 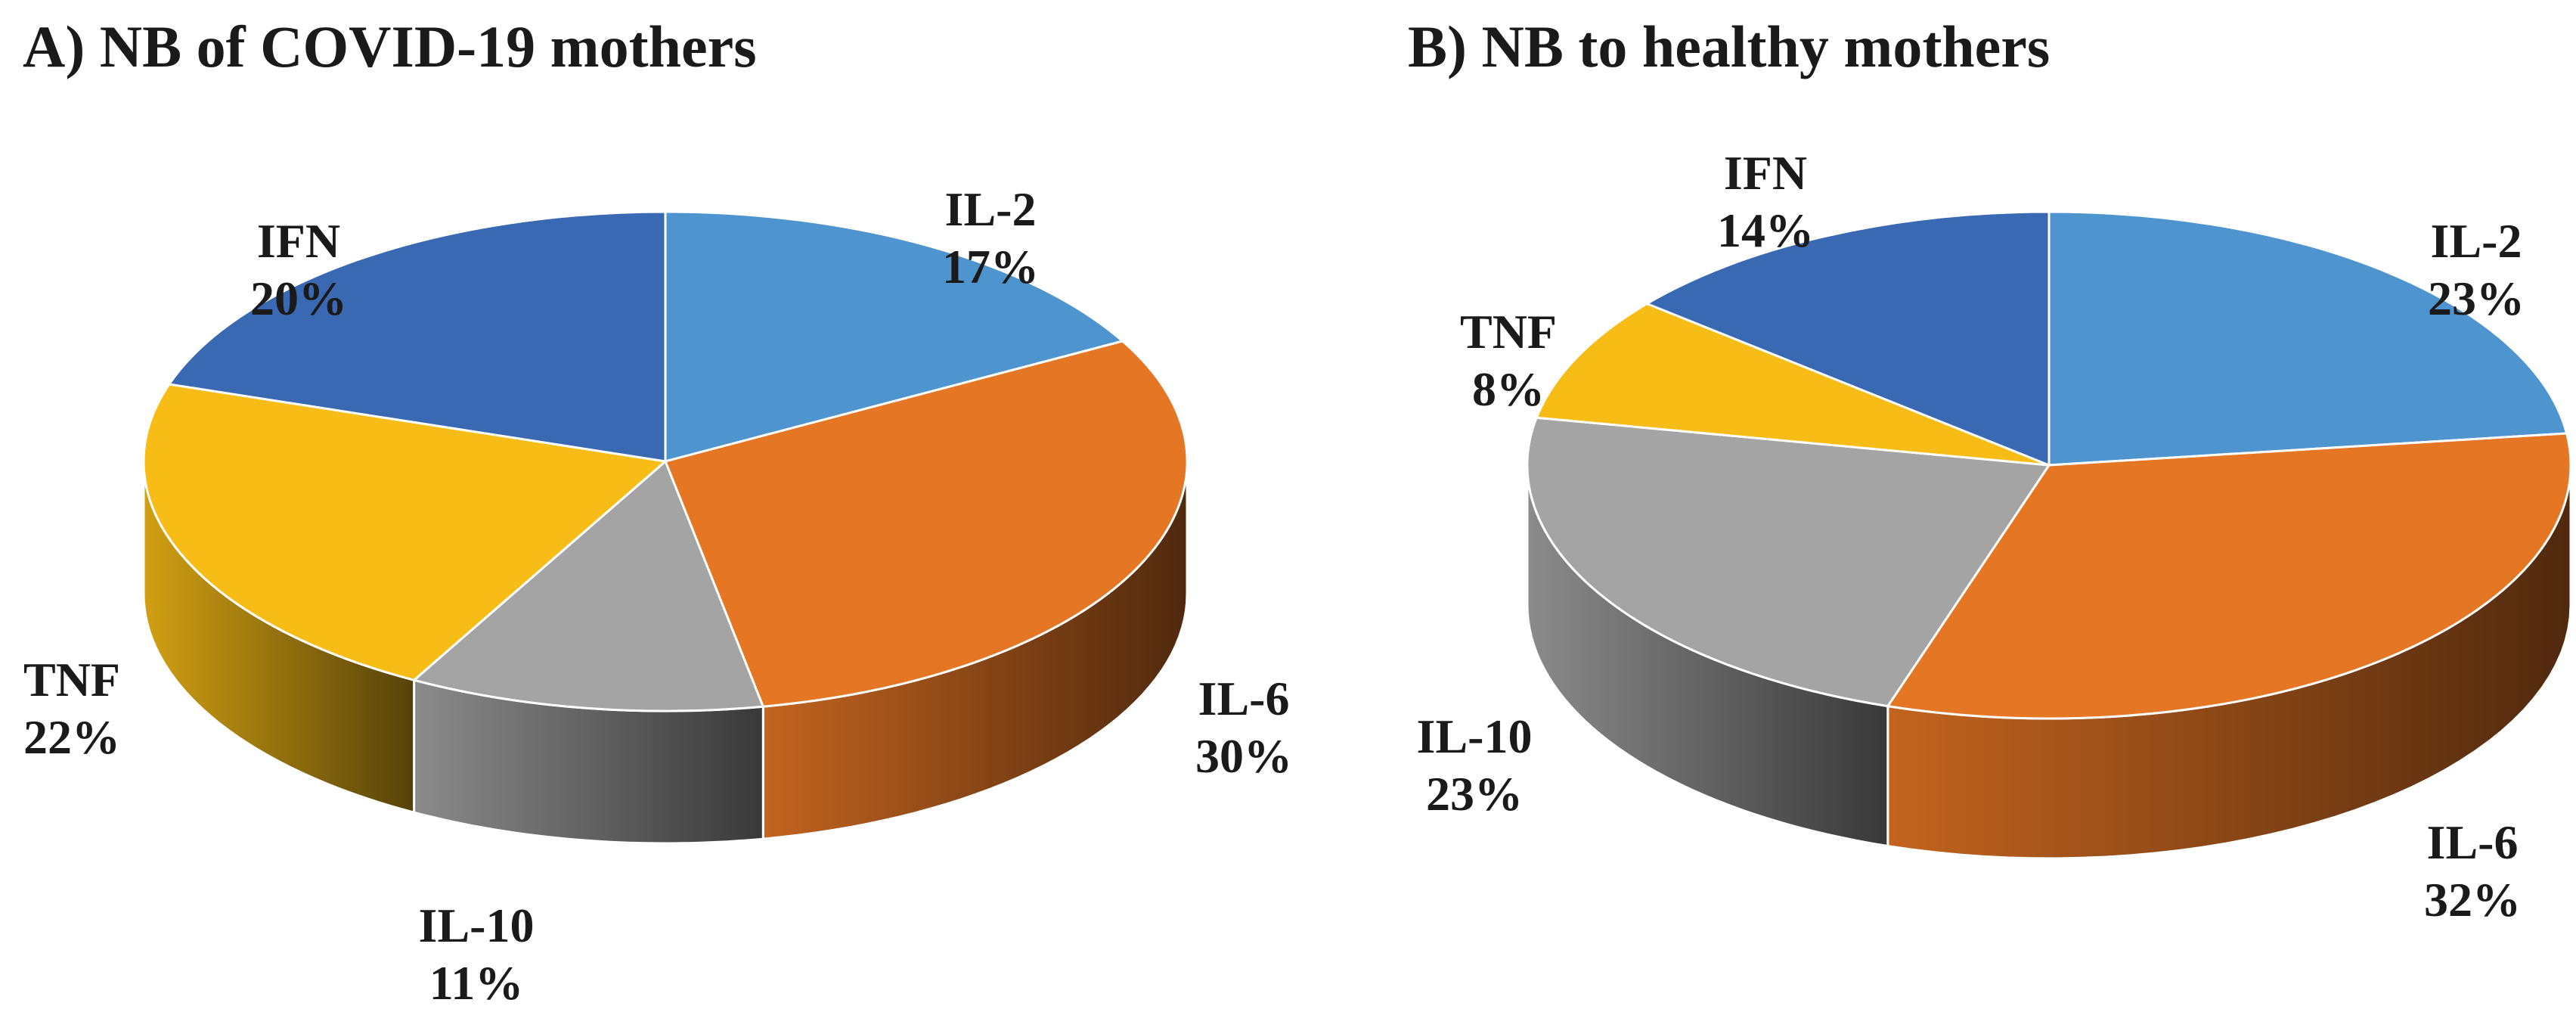 What do you see at coordinates (1765, 230) in the screenshot?
I see `slice-pct-ifn: 14%` at bounding box center [1765, 230].